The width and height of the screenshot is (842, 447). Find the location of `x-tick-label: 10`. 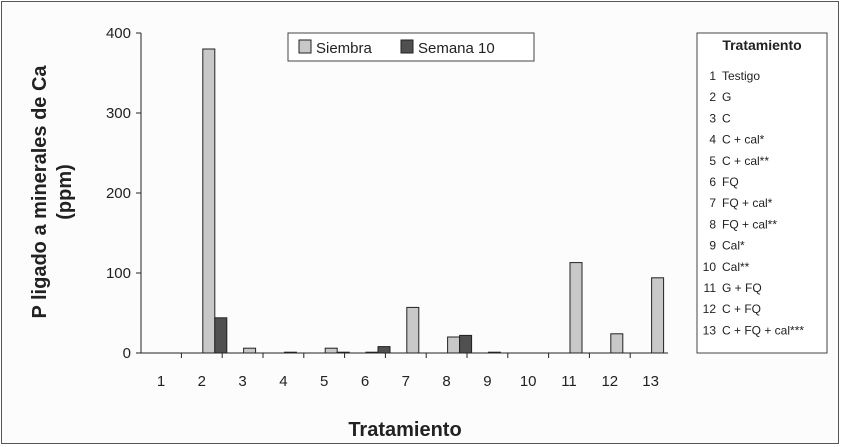

x-tick-label: 10 is located at coordinates (528, 381).